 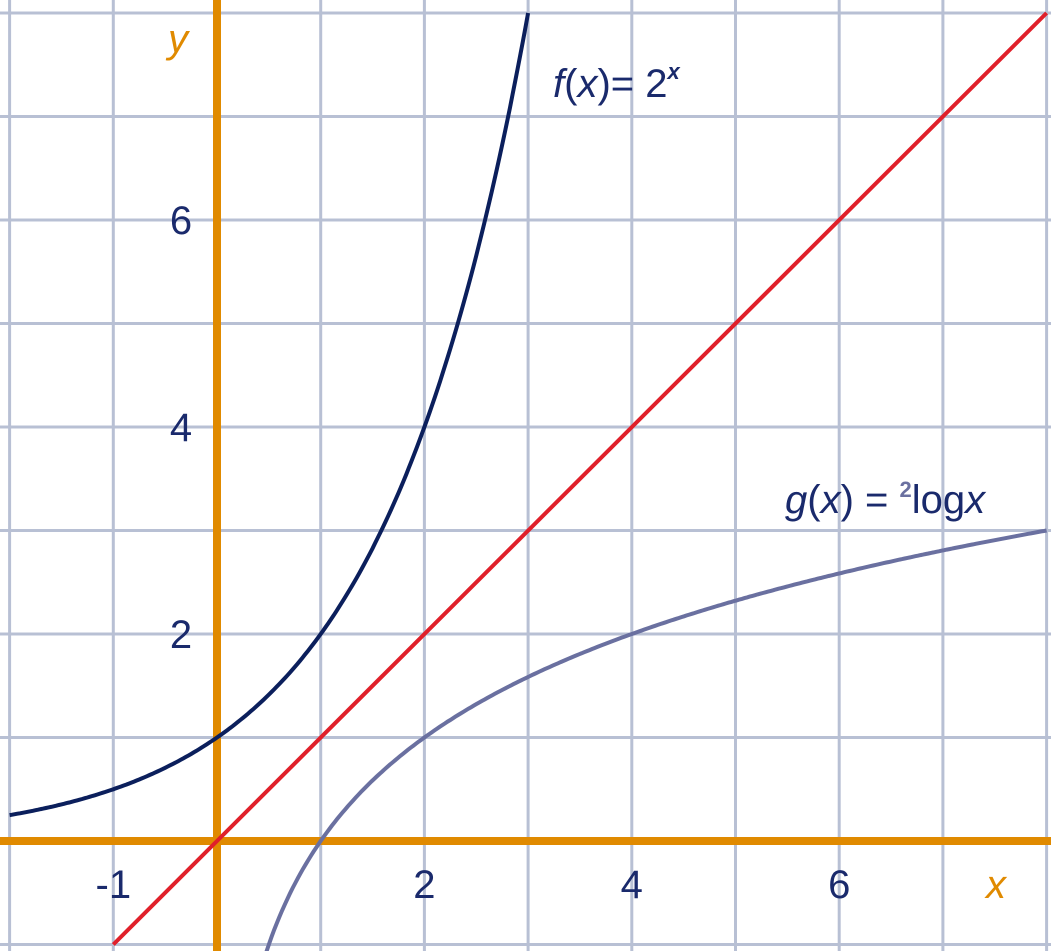 What do you see at coordinates (674, 71) in the screenshot?
I see `f-label-exponent: x` at bounding box center [674, 71].